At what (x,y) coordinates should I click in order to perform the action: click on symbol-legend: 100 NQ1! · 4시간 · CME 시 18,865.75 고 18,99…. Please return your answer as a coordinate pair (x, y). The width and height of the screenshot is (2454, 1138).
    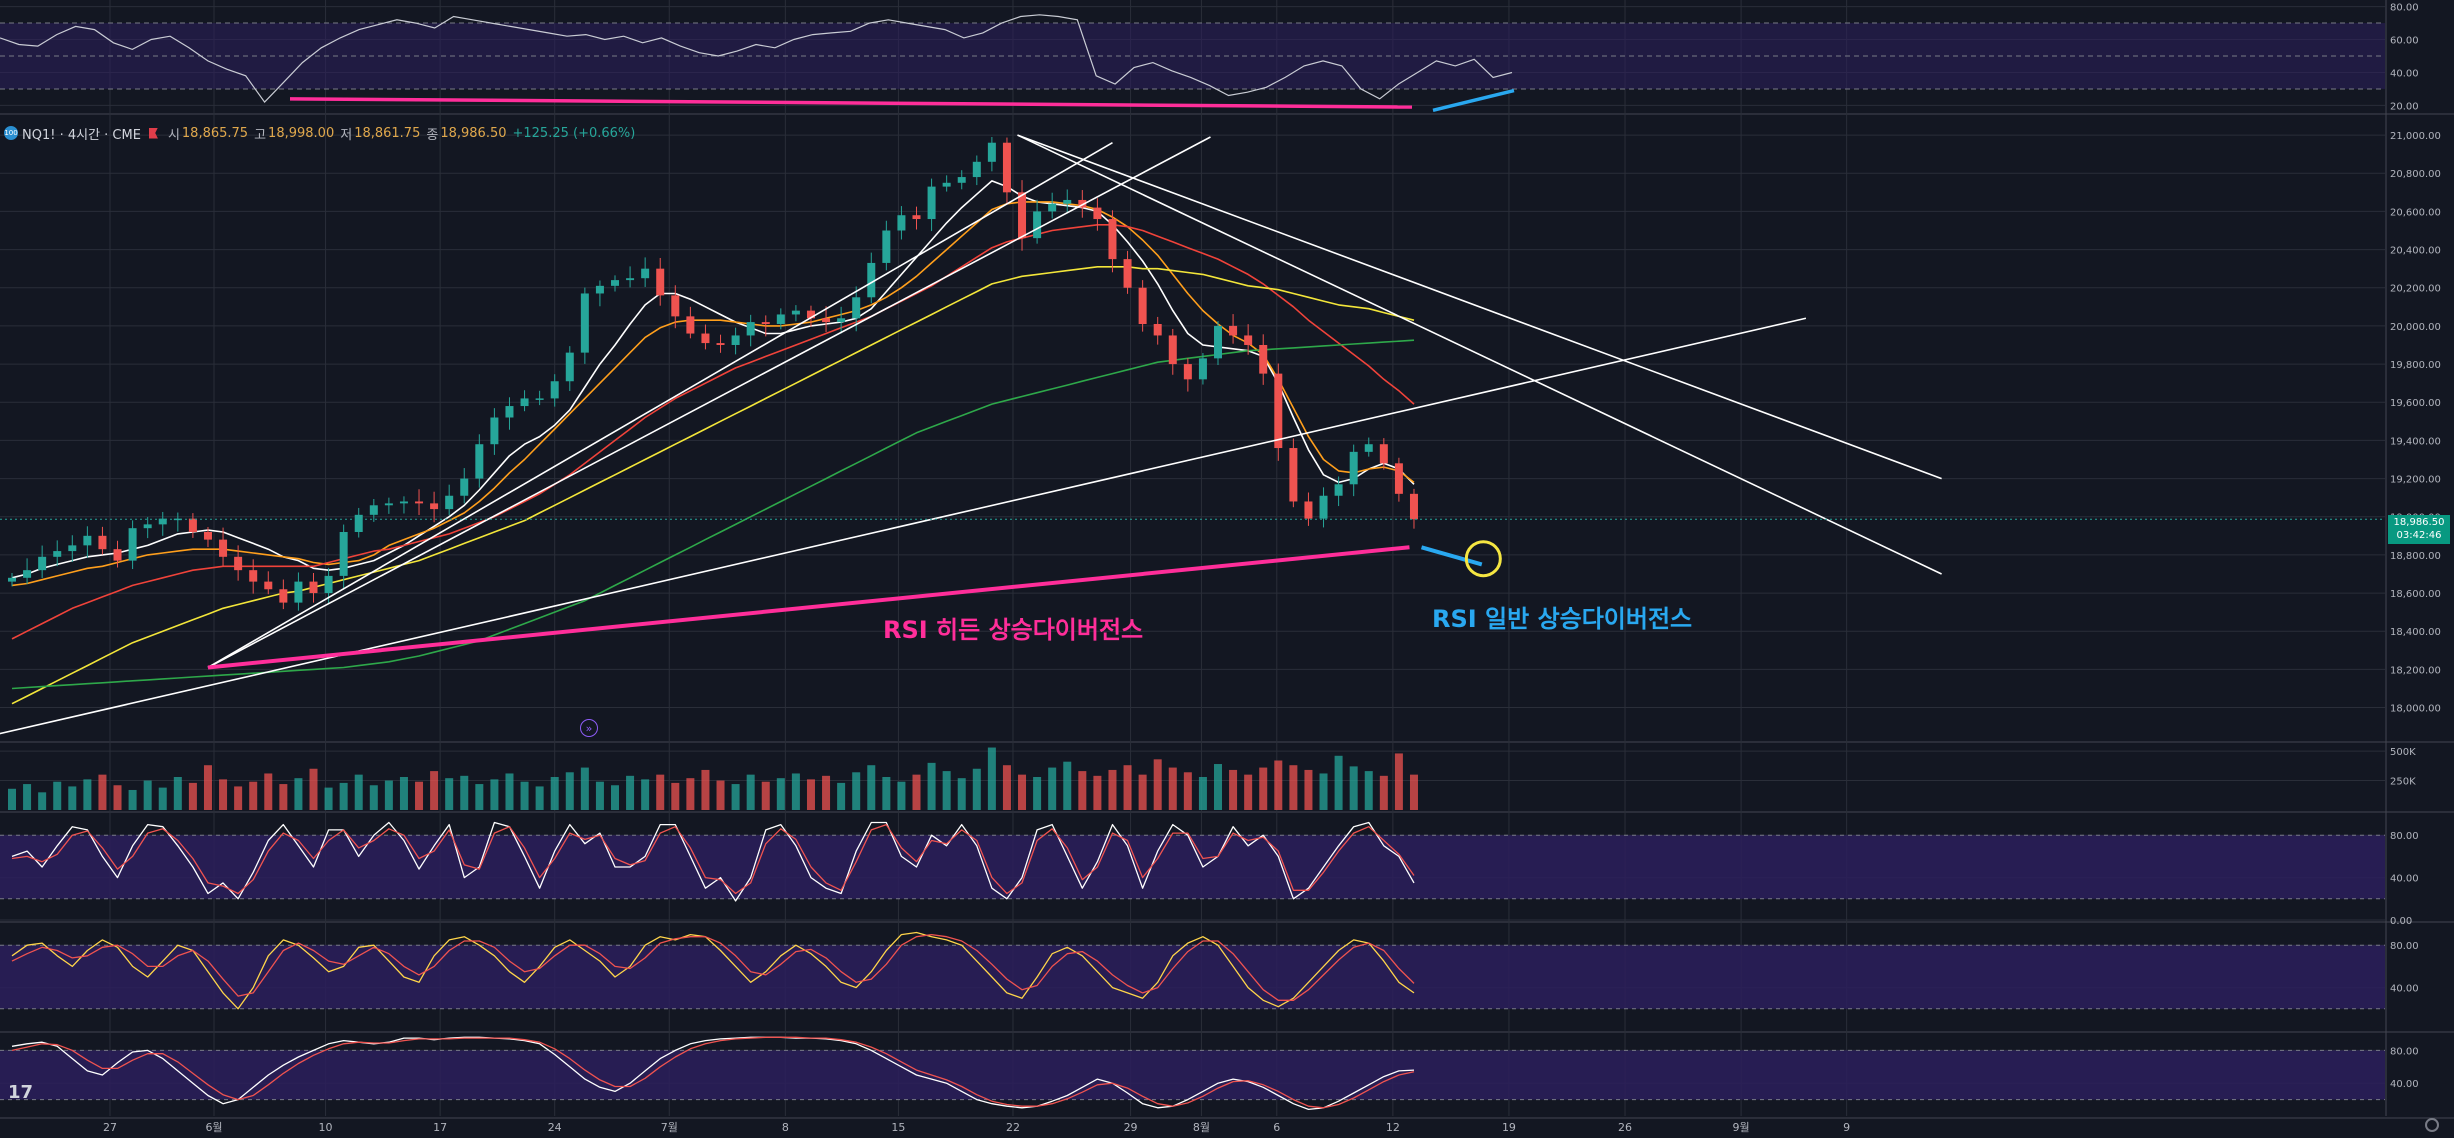
    Looking at the image, I should click on (320, 133).